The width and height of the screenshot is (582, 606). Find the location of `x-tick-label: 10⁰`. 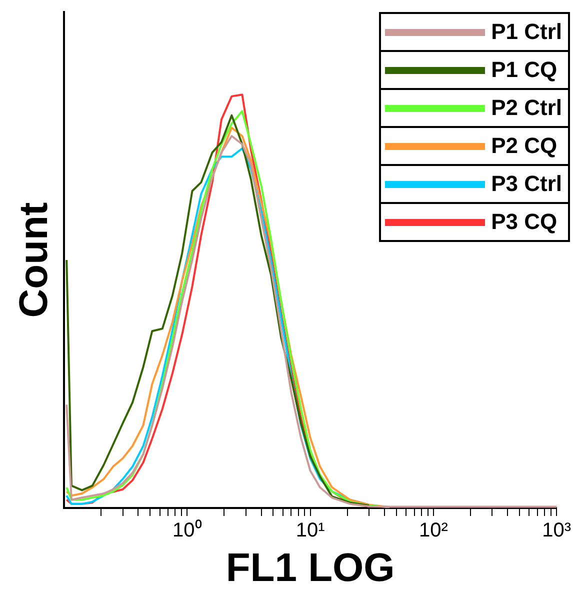

x-tick-label: 10⁰ is located at coordinates (187, 530).